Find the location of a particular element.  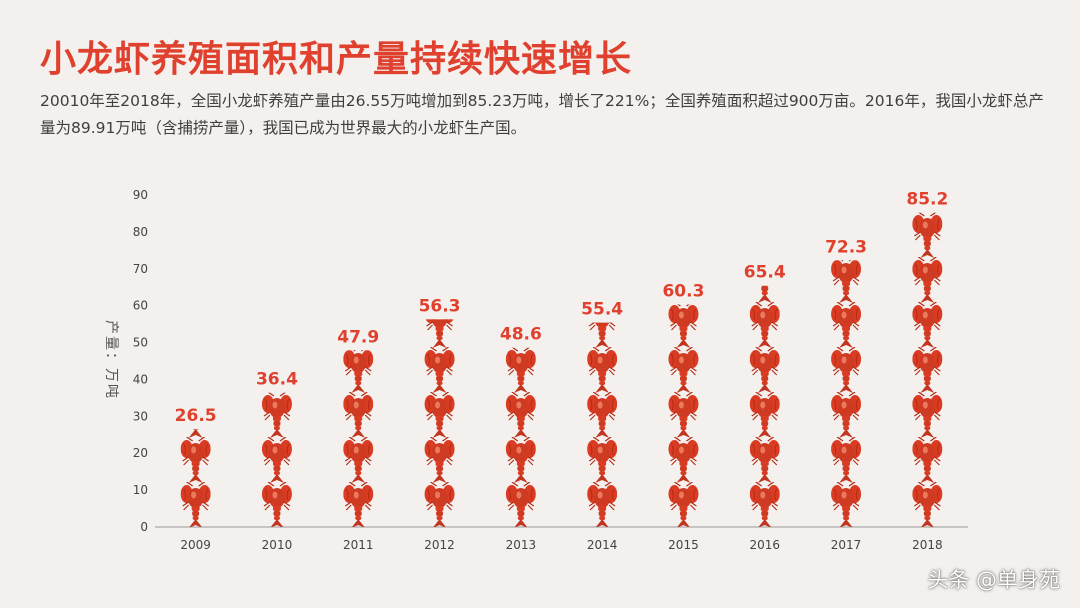

watermark: 头条 @单身苑 is located at coordinates (993, 580).